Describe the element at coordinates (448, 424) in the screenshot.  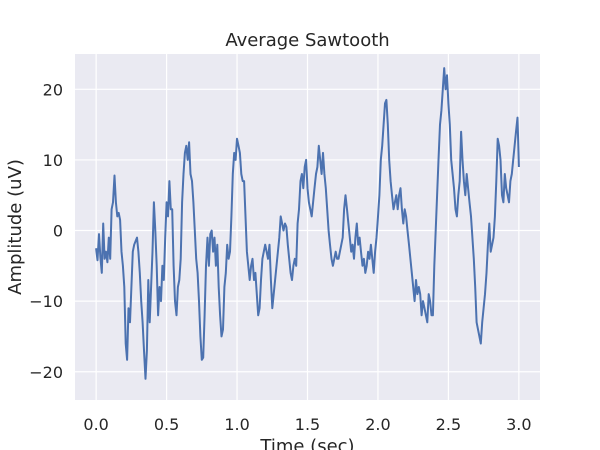
I see `x-tick-label: 2.5` at that location.